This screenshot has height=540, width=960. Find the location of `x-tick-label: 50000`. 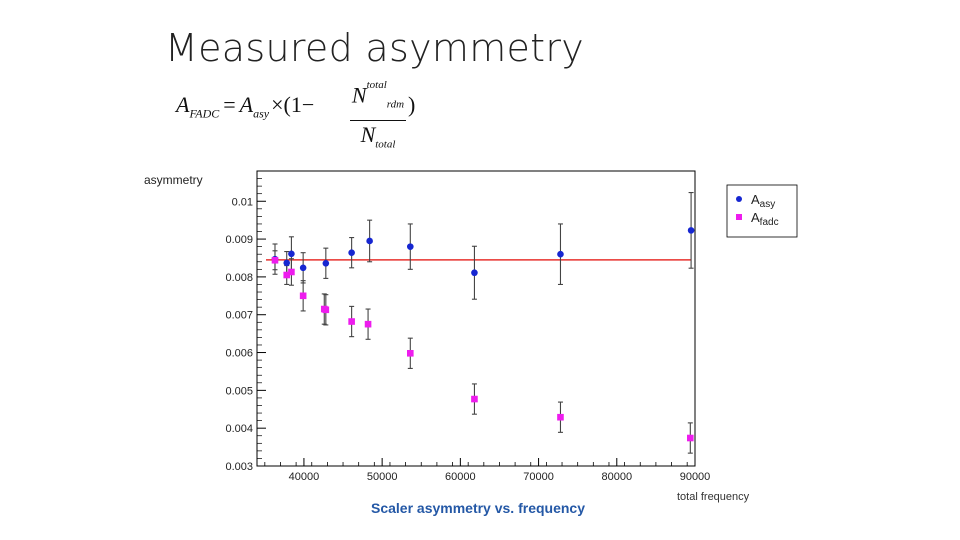

x-tick-label: 50000 is located at coordinates (382, 477).